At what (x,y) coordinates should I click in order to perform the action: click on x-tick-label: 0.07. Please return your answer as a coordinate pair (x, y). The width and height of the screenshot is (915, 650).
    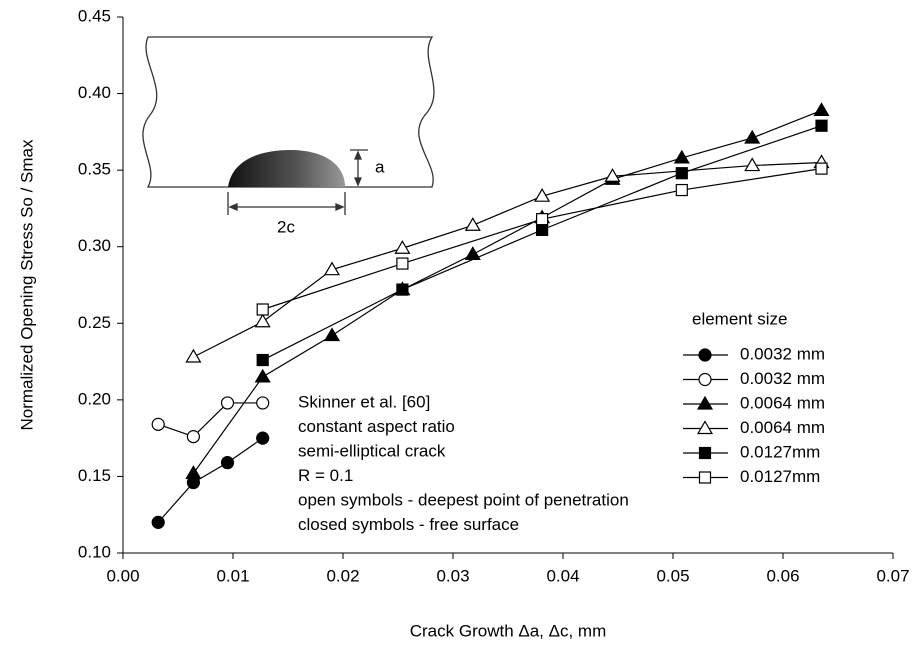
    Looking at the image, I should click on (892, 575).